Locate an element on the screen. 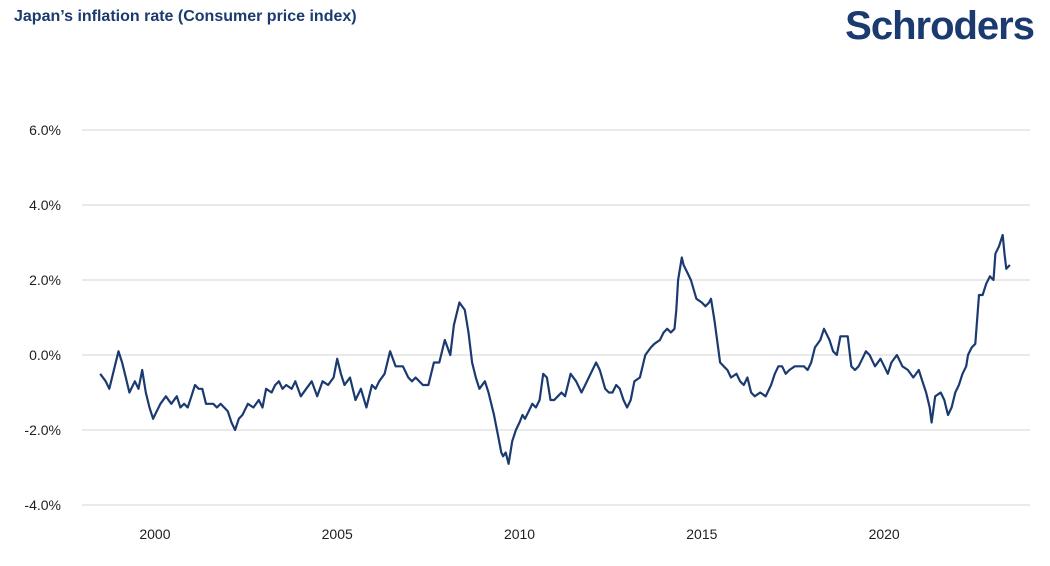 Image resolution: width=1050 pixels, height=566 pixels. y-tick-label: -4.0% is located at coordinates (42, 505).